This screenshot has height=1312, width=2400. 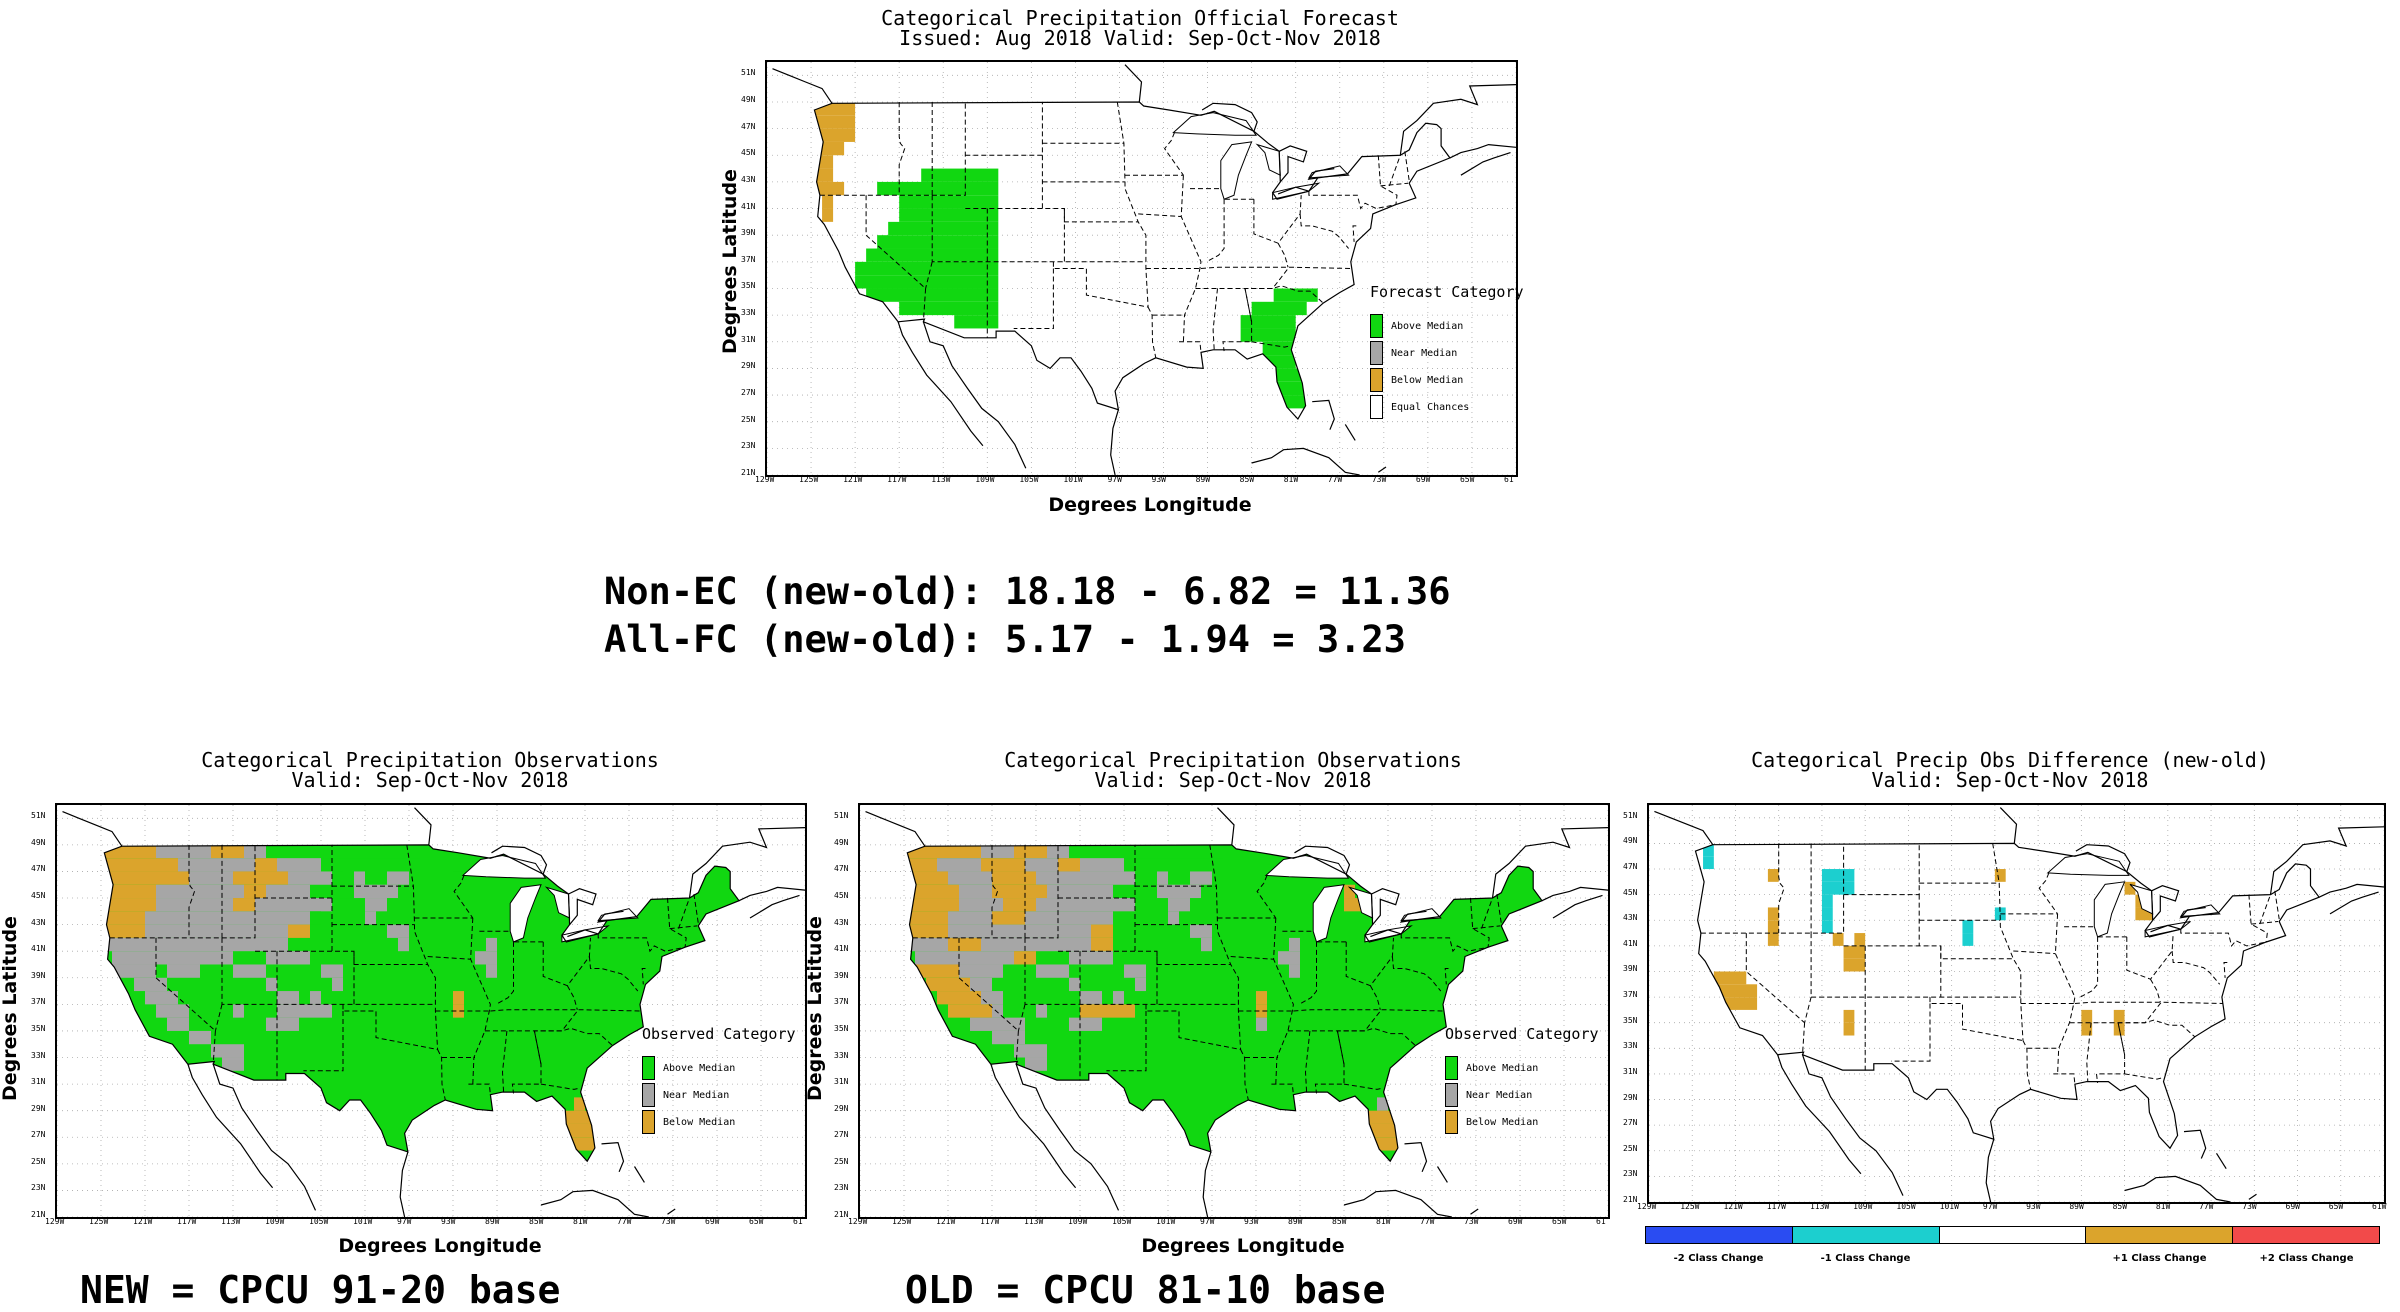 I want to click on legend-label: Above Median, so click(x=1427, y=326).